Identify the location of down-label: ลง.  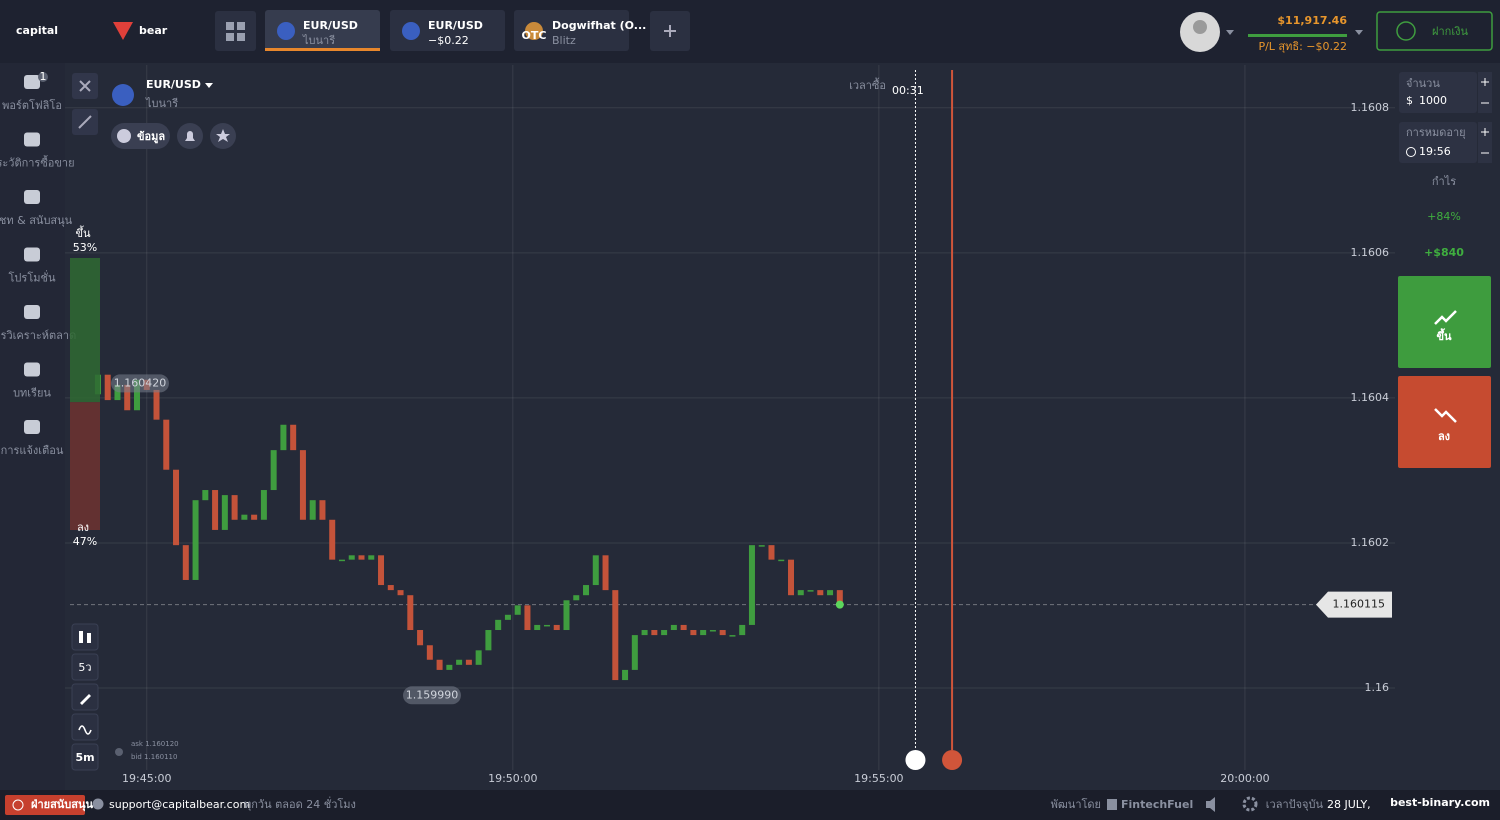
(1444, 436).